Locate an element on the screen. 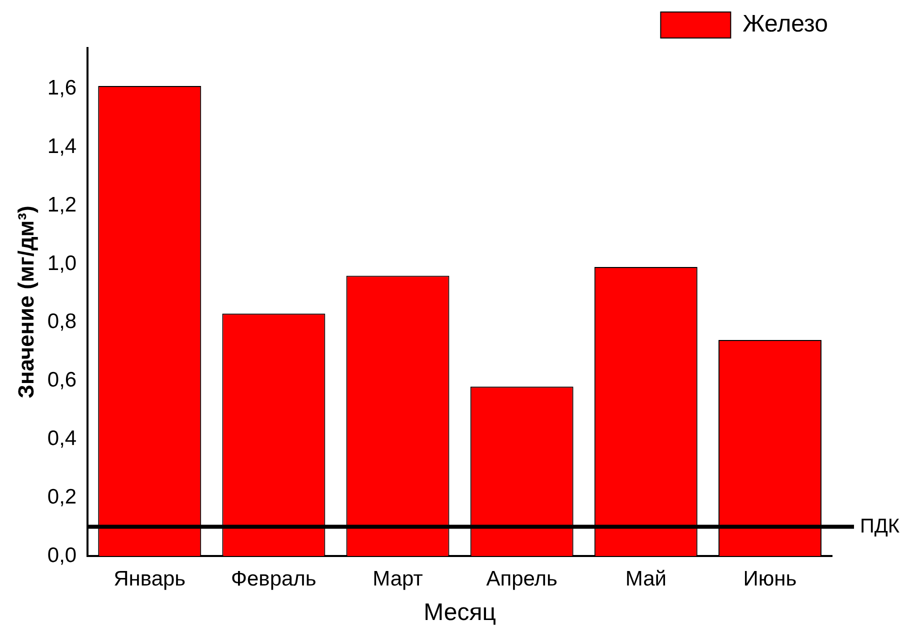 Image resolution: width=907 pixels, height=637 pixels. y-axis-title: Значение (мг/дм³) is located at coordinates (25, 302).